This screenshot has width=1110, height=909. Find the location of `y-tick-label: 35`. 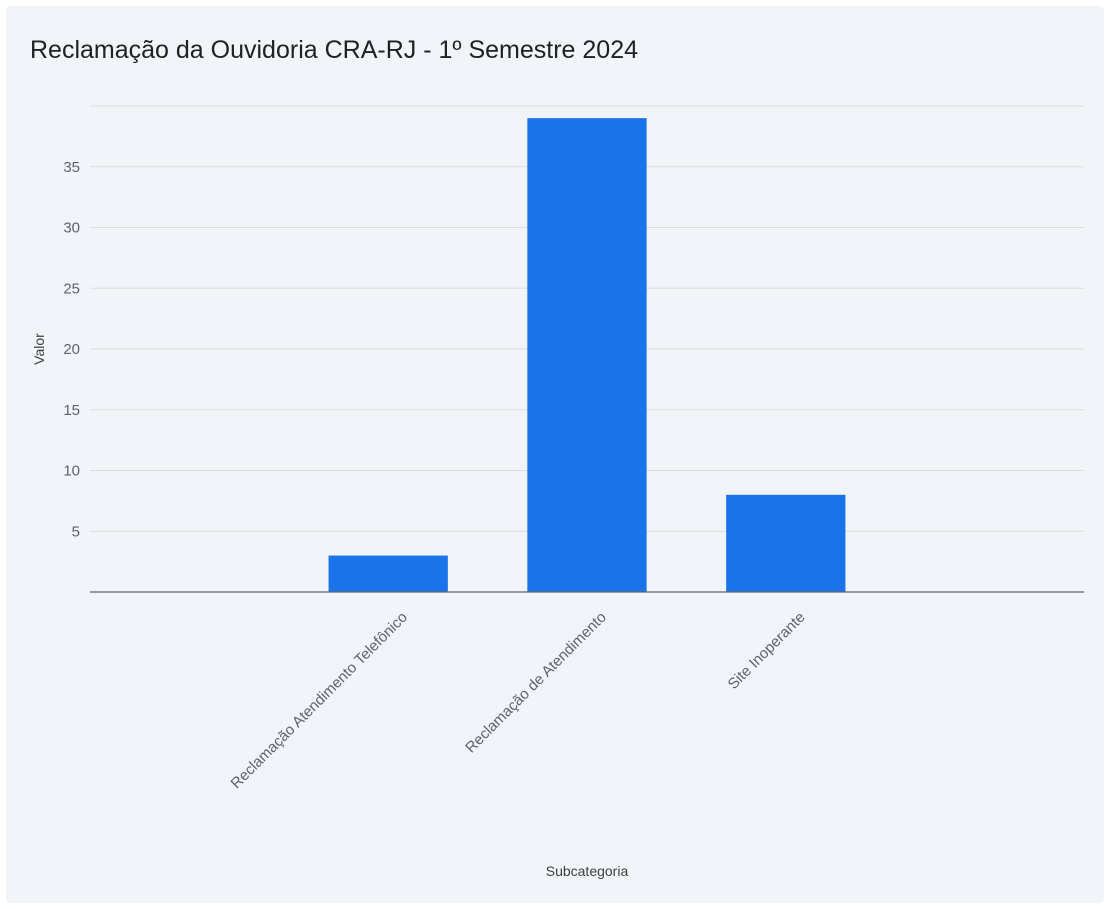

y-tick-label: 35 is located at coordinates (71, 167).